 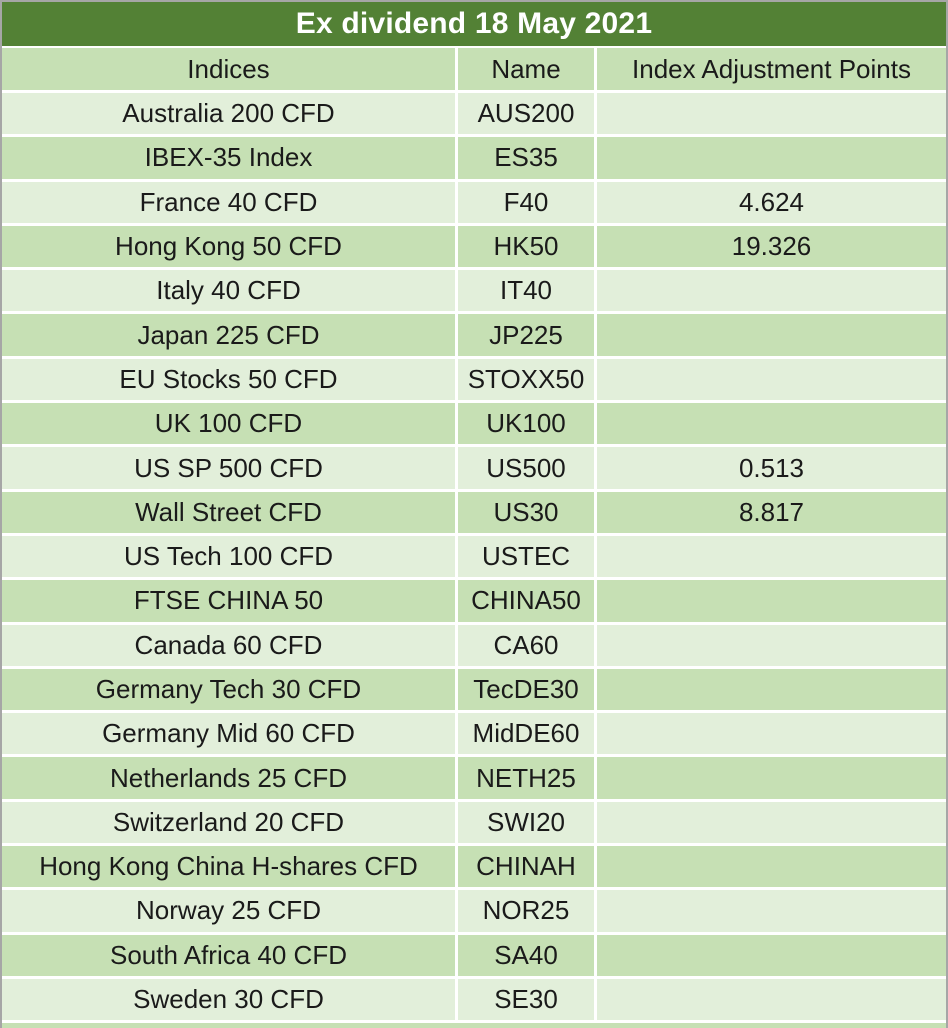 What do you see at coordinates (230, 115) in the screenshot?
I see `cell-indices: Australia 200 CFD` at bounding box center [230, 115].